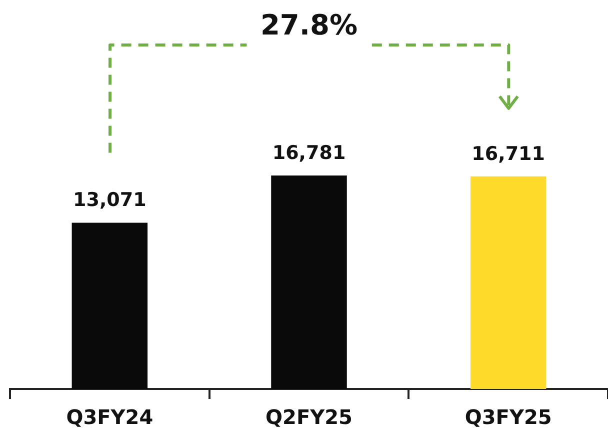  I want to click on data-label: 16,781, so click(309, 153).